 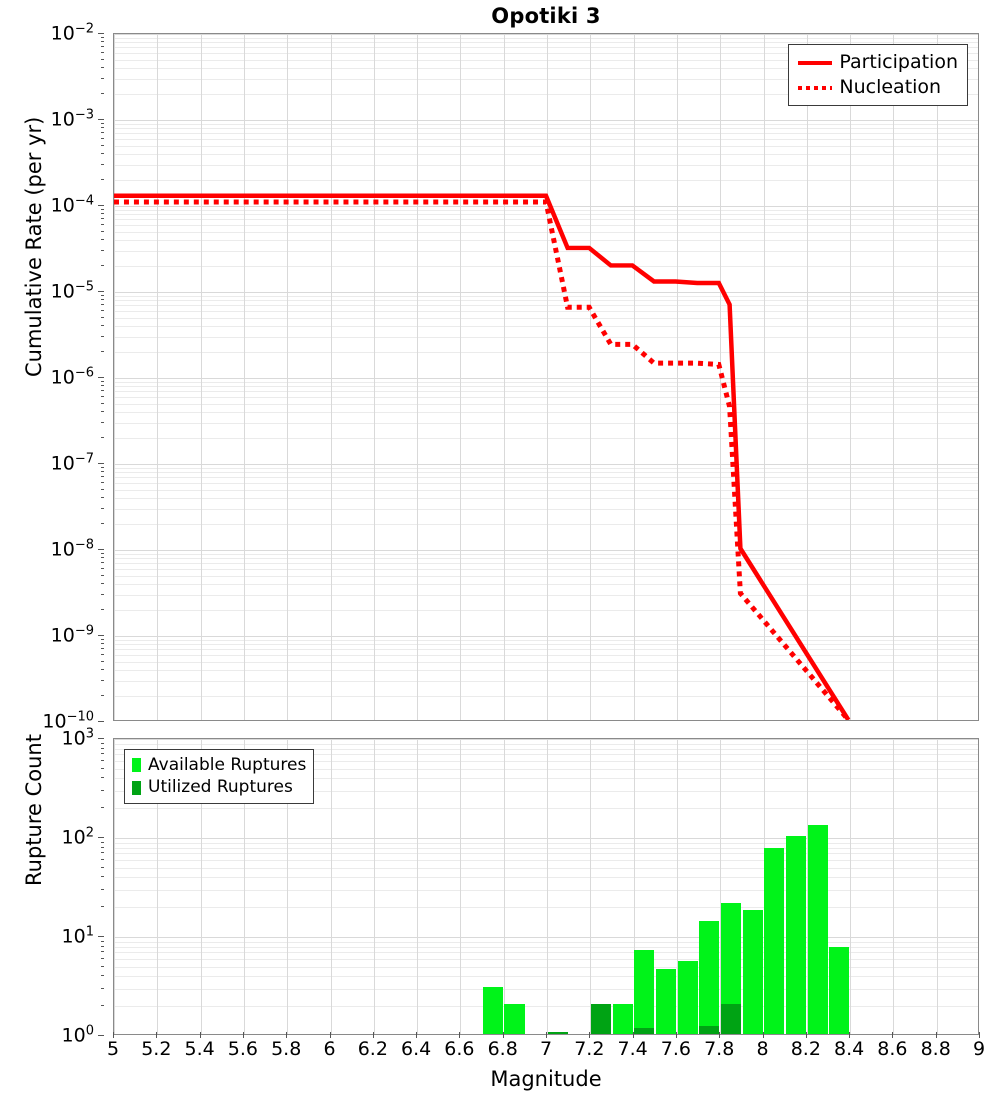 I want to click on bar-available-ruptures, so click(x=817, y=929).